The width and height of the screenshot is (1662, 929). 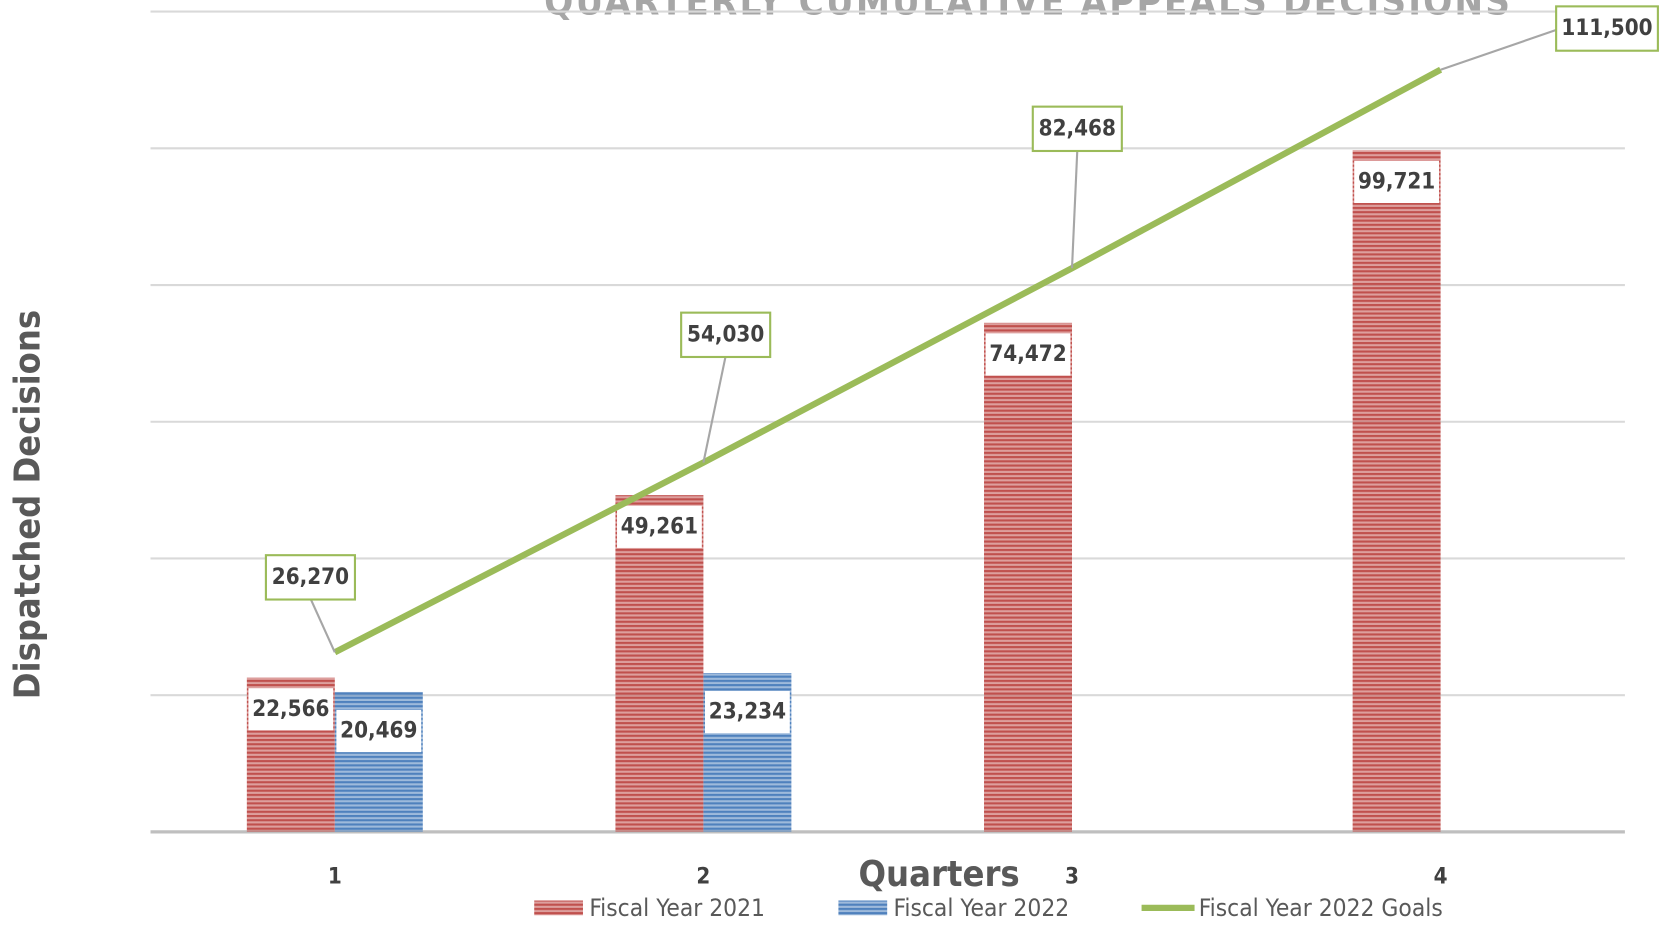 I want to click on legend-label: Fiscal Year 2022 Goals, so click(x=1321, y=907).